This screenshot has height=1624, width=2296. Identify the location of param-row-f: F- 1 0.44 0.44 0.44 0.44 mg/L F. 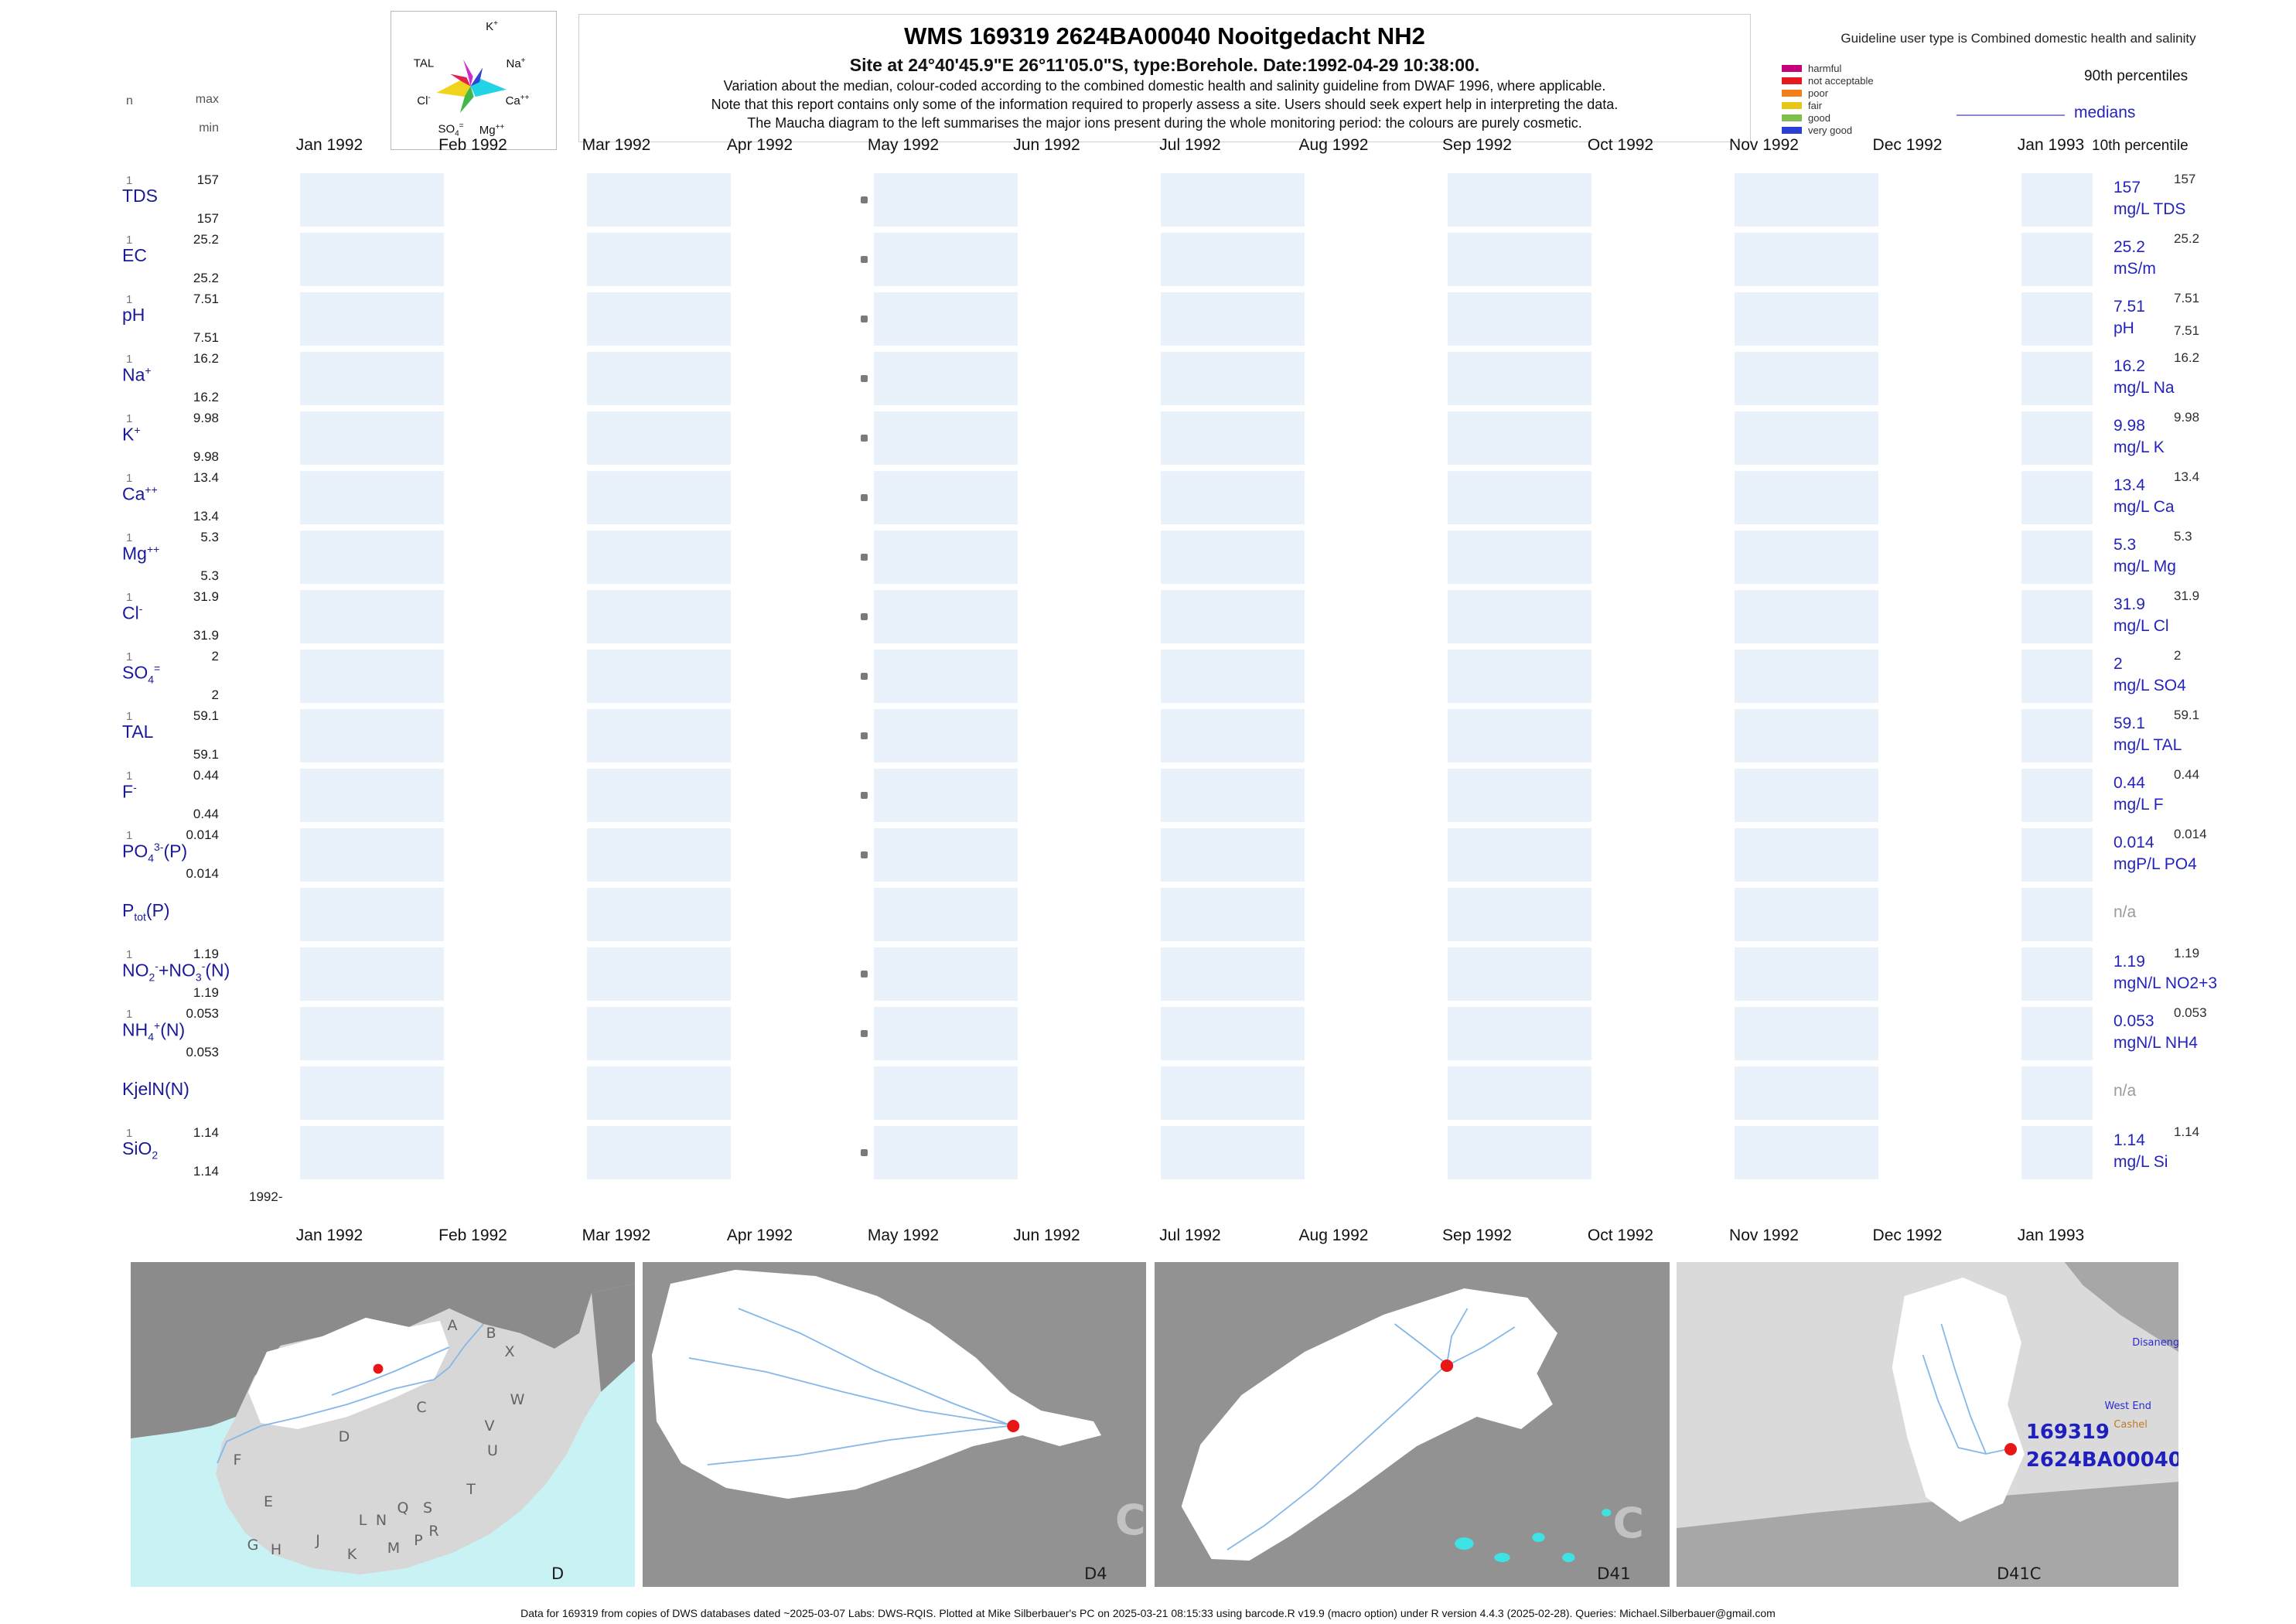
(1148, 795).